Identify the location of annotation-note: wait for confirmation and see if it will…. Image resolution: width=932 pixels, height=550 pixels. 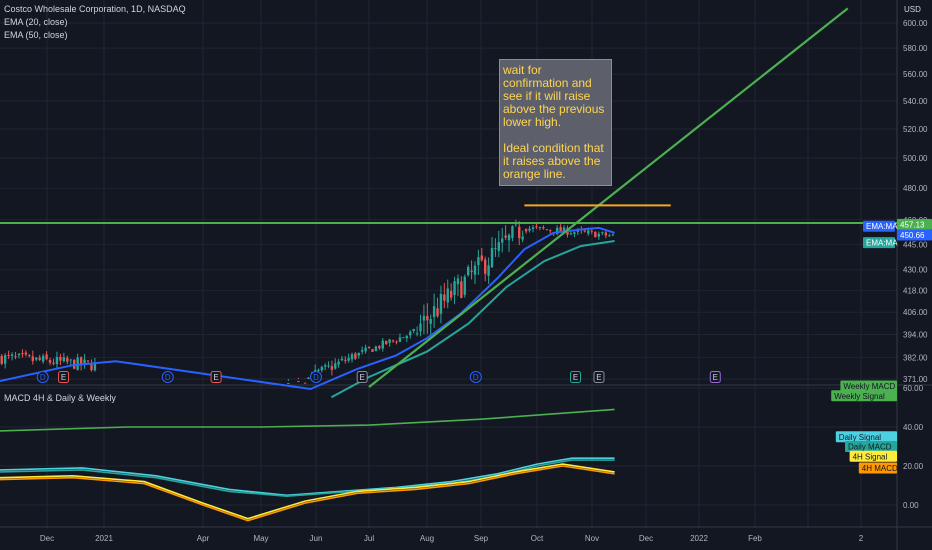
(555, 122).